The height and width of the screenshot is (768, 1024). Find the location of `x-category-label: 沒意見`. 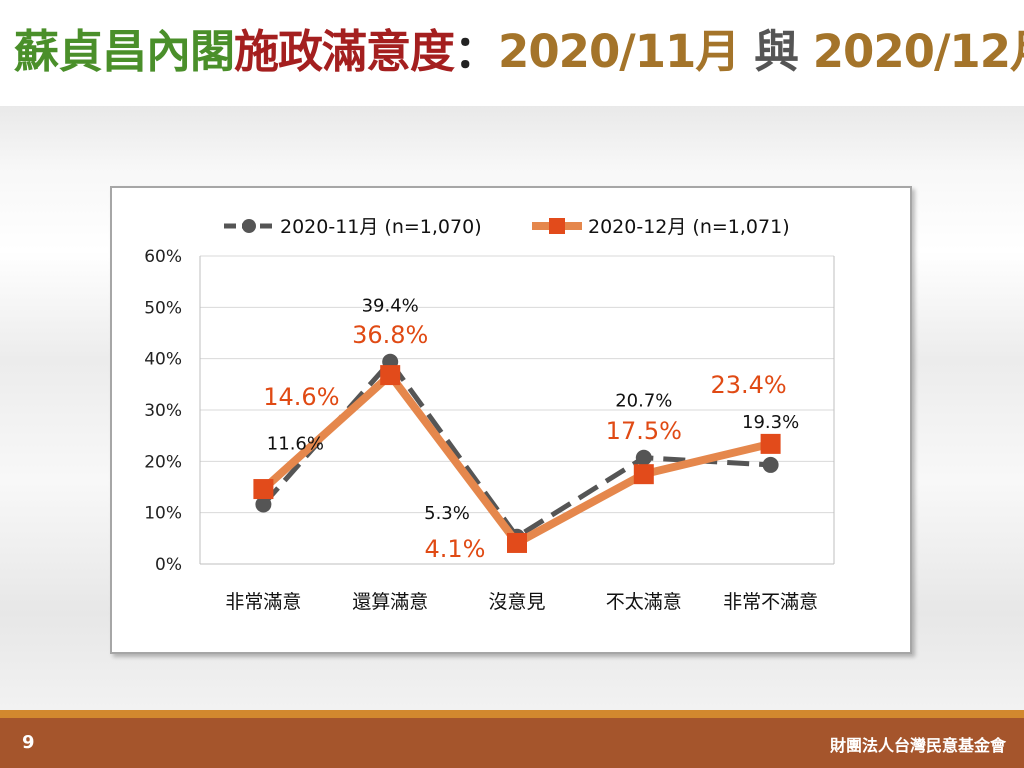

x-category-label: 沒意見 is located at coordinates (516, 602).